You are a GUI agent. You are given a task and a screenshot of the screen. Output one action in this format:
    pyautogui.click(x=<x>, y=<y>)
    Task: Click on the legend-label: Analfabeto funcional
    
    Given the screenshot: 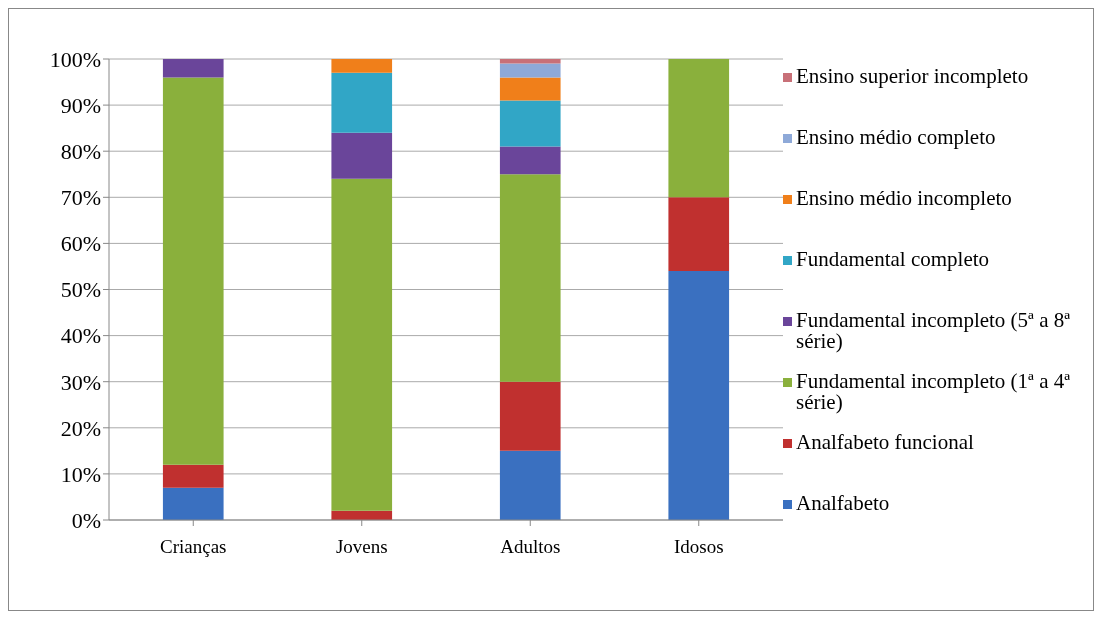 What is the action you would take?
    pyautogui.click(x=885, y=441)
    